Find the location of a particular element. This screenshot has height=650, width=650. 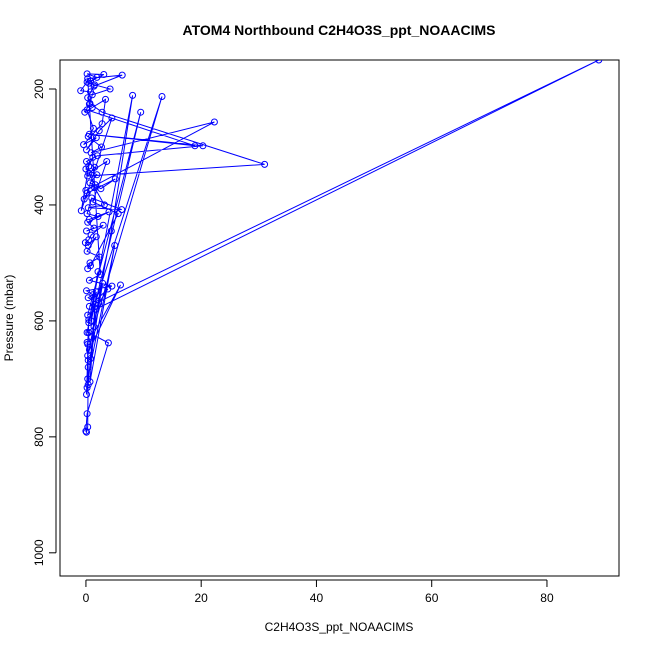

x-tick-label: 60 is located at coordinates (432, 598).